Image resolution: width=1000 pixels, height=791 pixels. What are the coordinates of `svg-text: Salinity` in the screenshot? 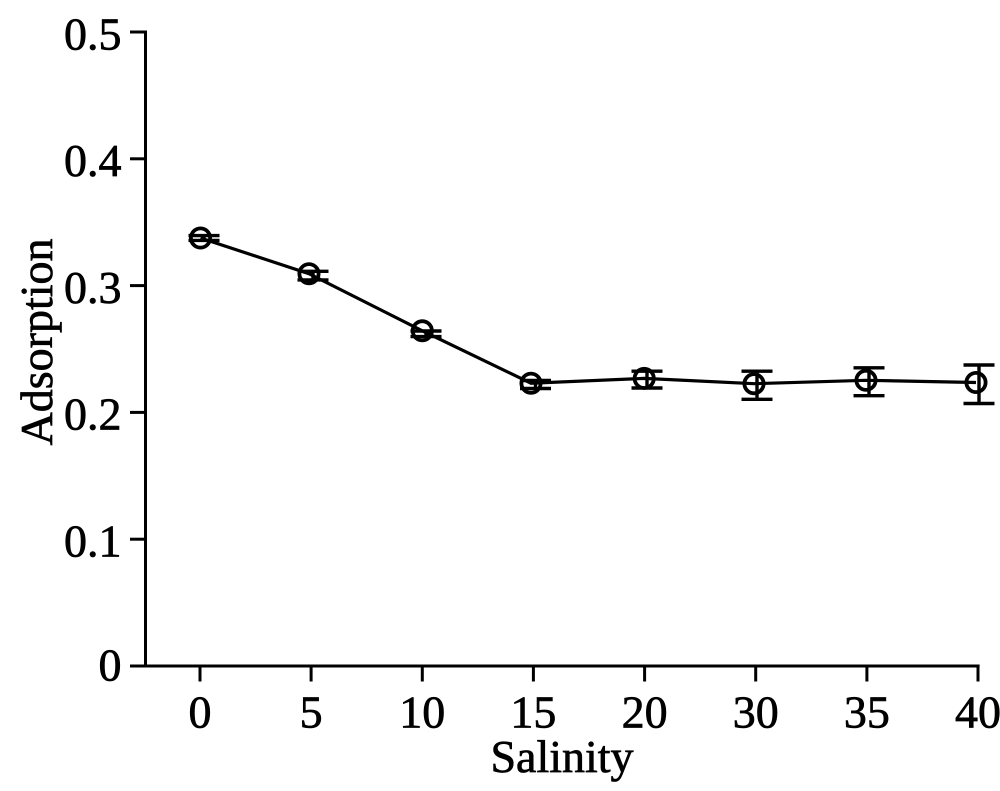 It's located at (561, 756).